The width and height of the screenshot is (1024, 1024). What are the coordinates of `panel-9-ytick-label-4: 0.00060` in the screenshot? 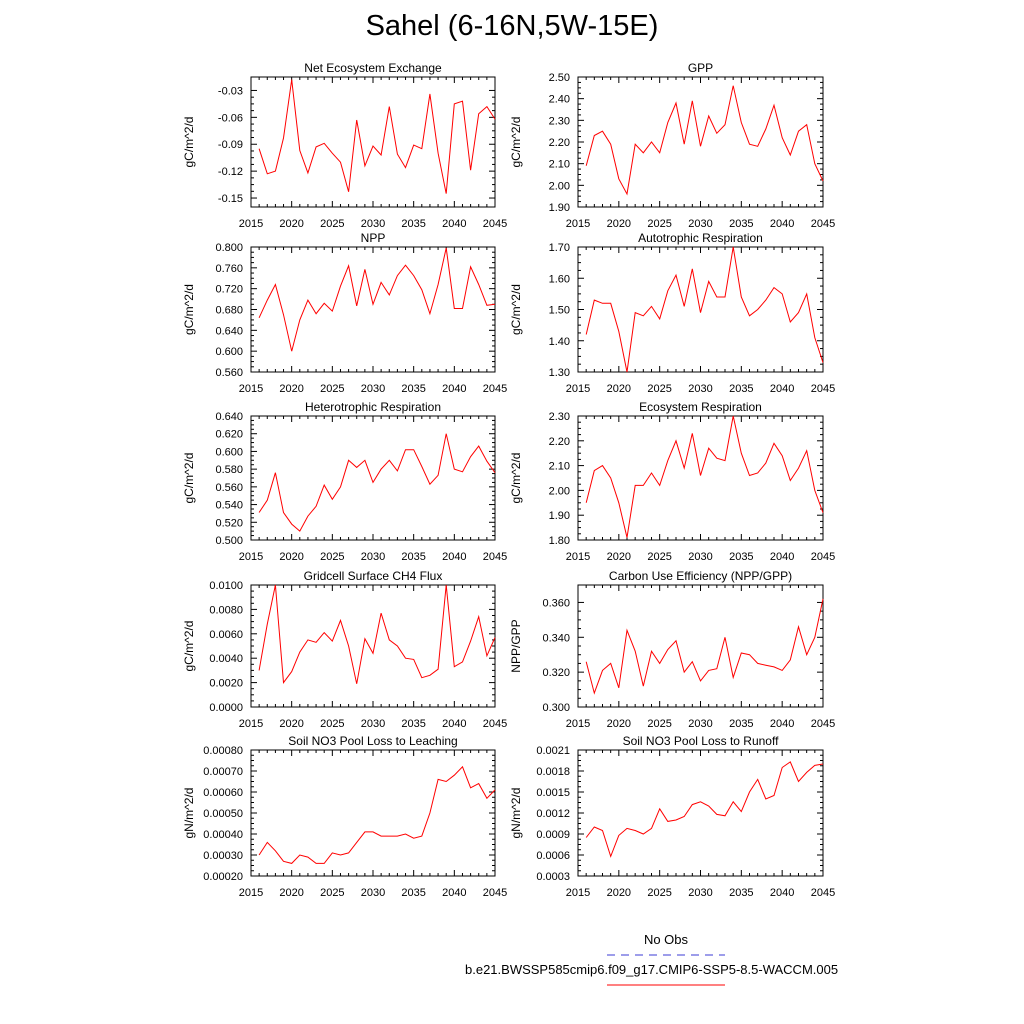 It's located at (223, 793).